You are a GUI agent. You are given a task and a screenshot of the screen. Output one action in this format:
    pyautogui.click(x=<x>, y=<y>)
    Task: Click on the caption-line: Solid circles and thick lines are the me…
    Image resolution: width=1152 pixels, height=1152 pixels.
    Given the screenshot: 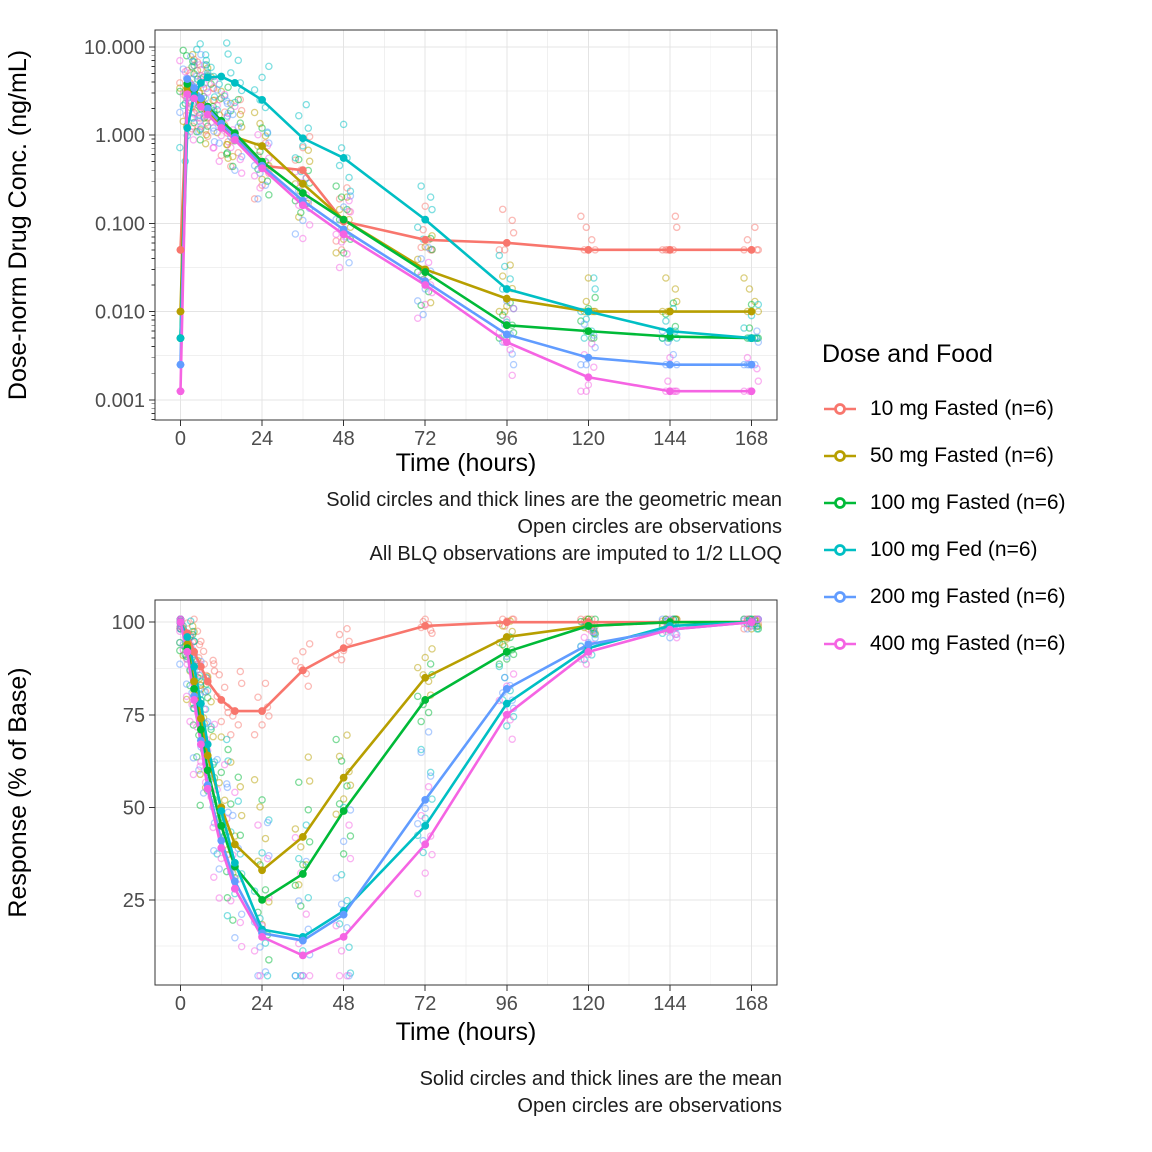 What is the action you would take?
    pyautogui.click(x=600, y=1079)
    